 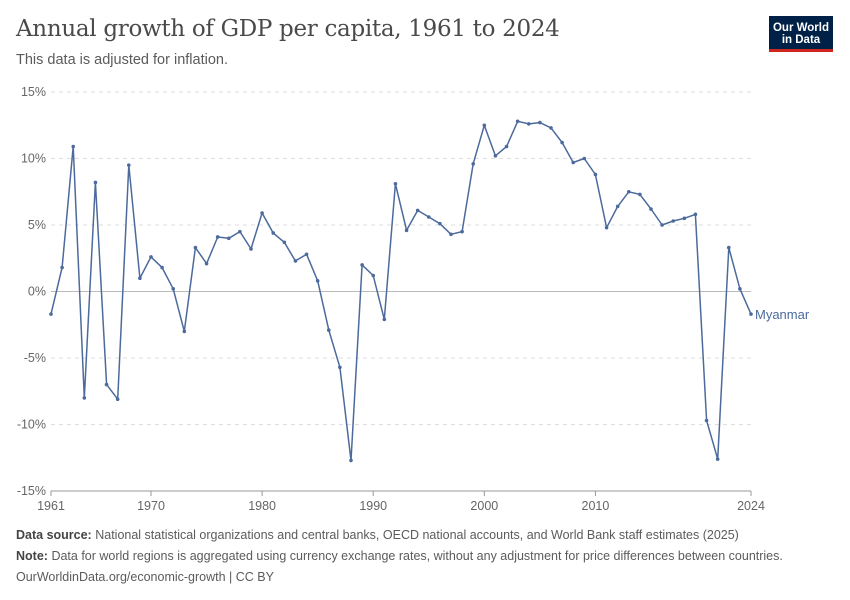 I want to click on x-tick-label: 1990, so click(x=373, y=506).